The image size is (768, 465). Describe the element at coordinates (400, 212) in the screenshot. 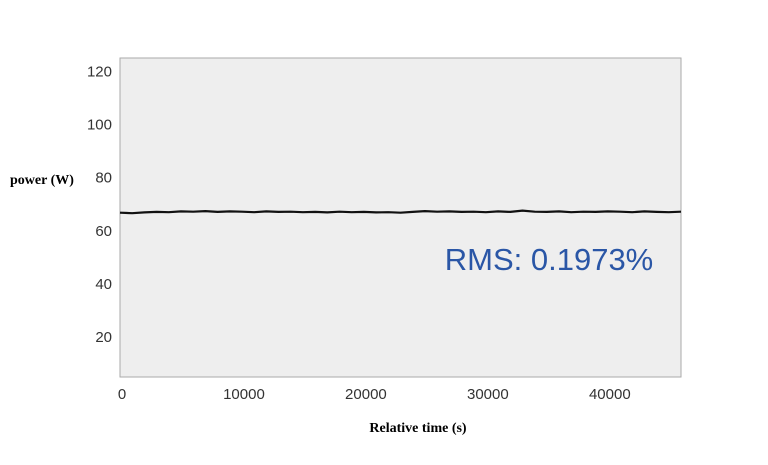

I see `power-series-line` at that location.